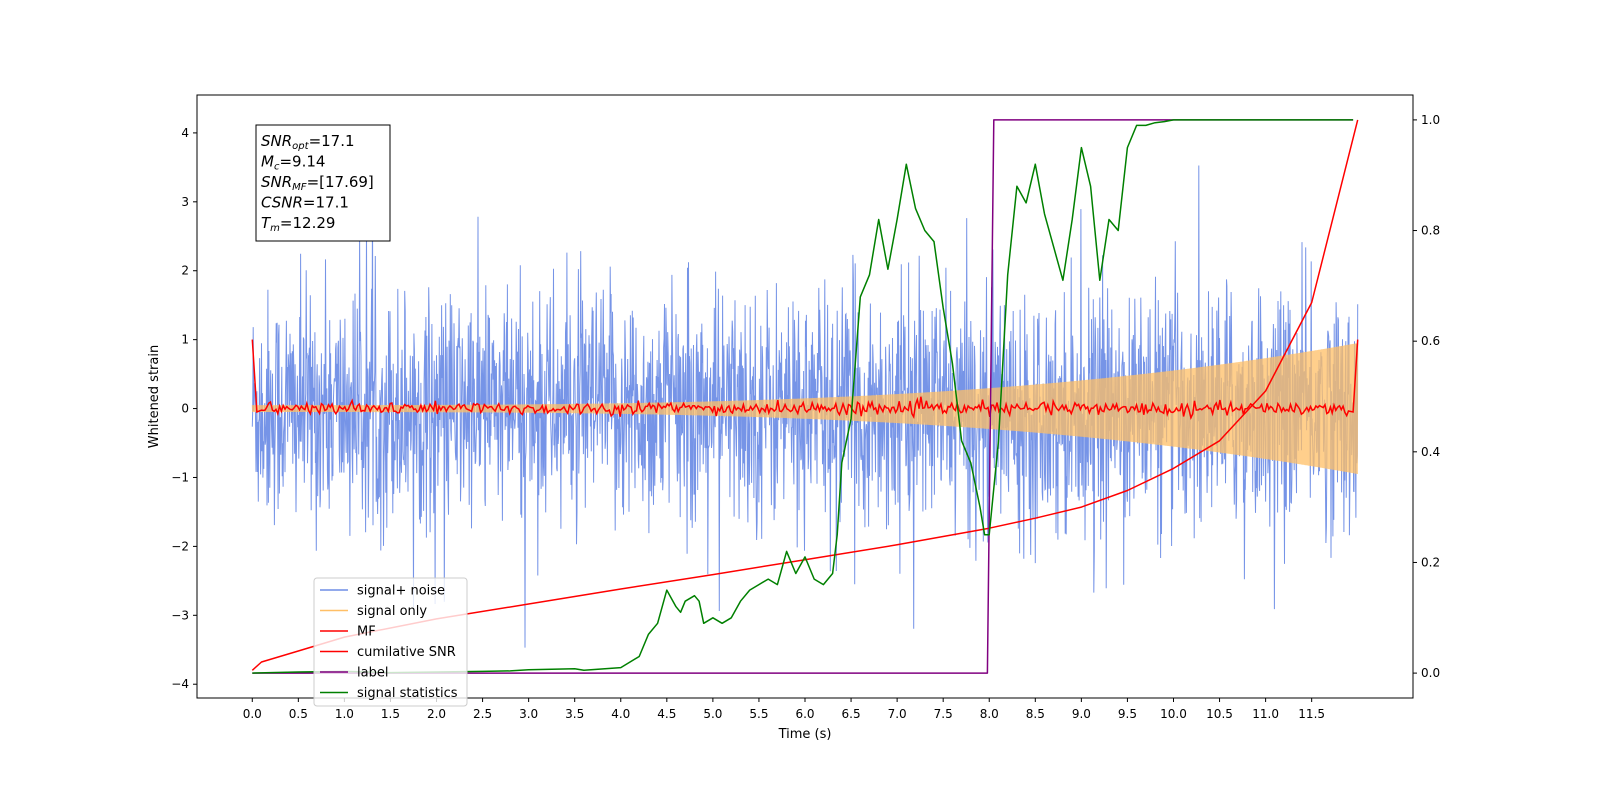 The height and width of the screenshot is (800, 1600). I want to click on x-tick-label: 5.5, so click(758, 714).